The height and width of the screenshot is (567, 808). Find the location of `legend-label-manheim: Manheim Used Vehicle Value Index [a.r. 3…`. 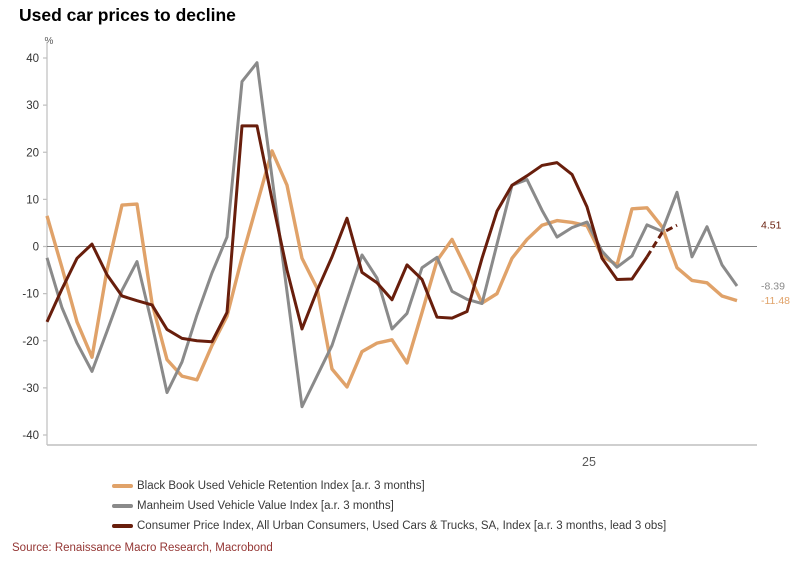

legend-label-manheim: Manheim Used Vehicle Value Index [a.r. 3… is located at coordinates (265, 506).